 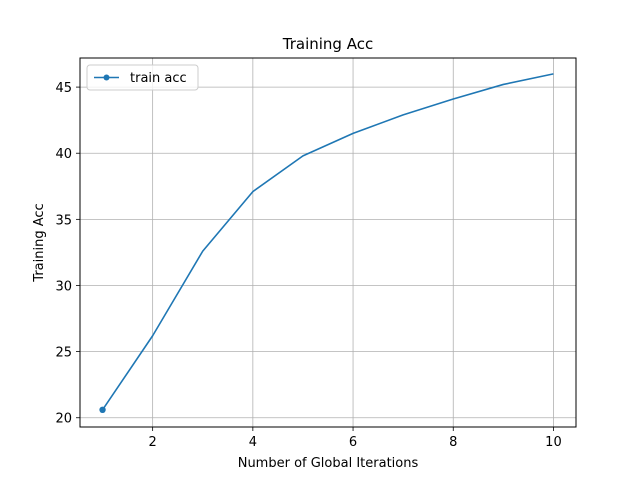 I want to click on legend-box, so click(x=142, y=77).